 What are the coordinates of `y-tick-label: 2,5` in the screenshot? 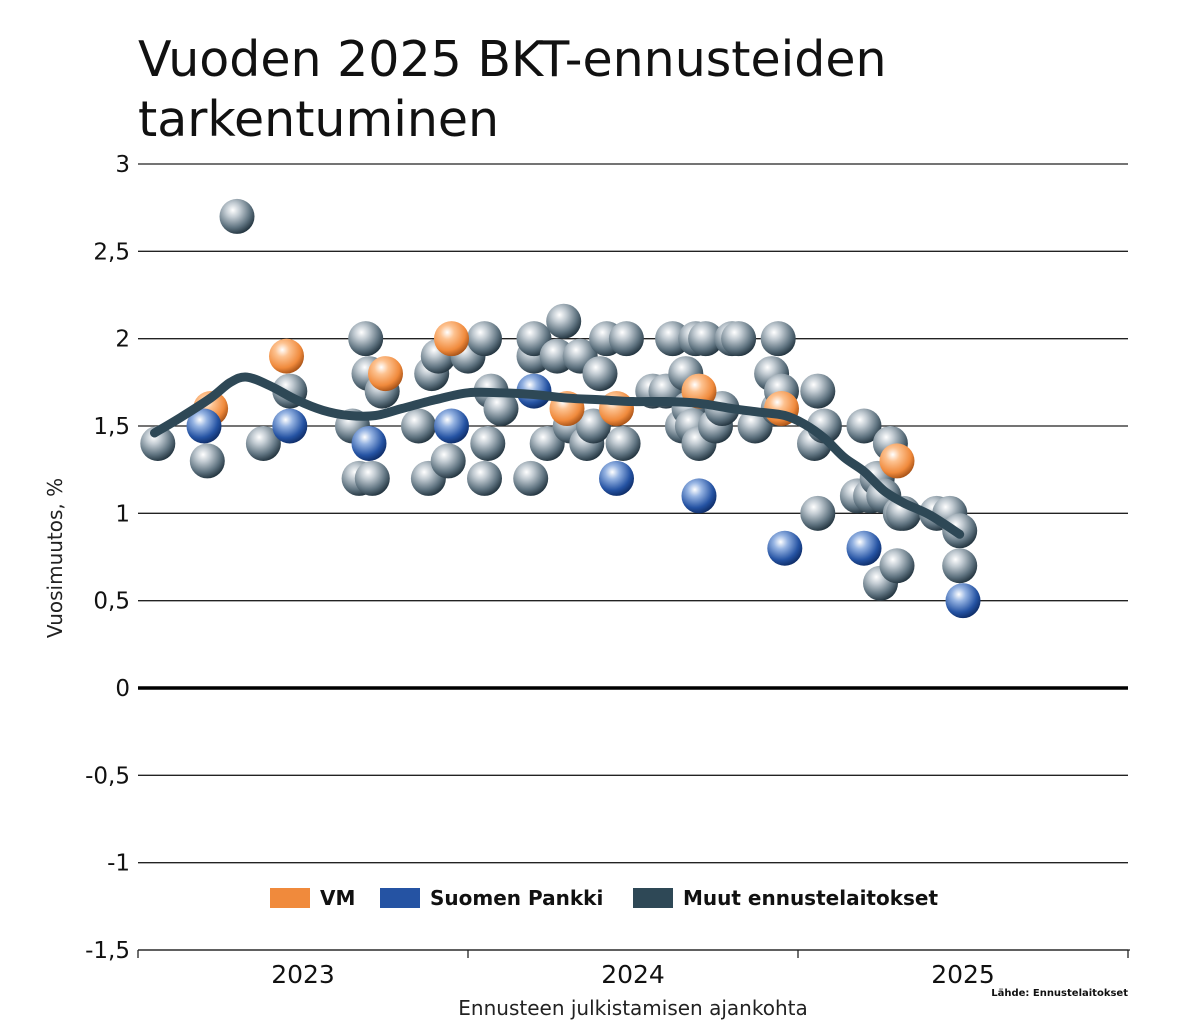 It's located at (111, 252).